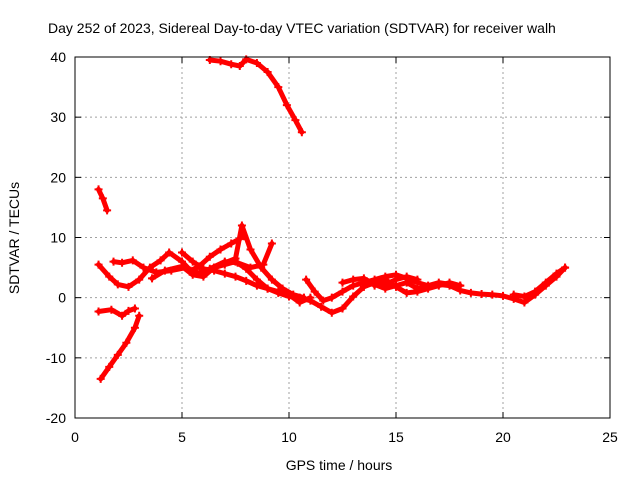  Describe the element at coordinates (58, 177) in the screenshot. I see `y-tick-label: 20` at that location.